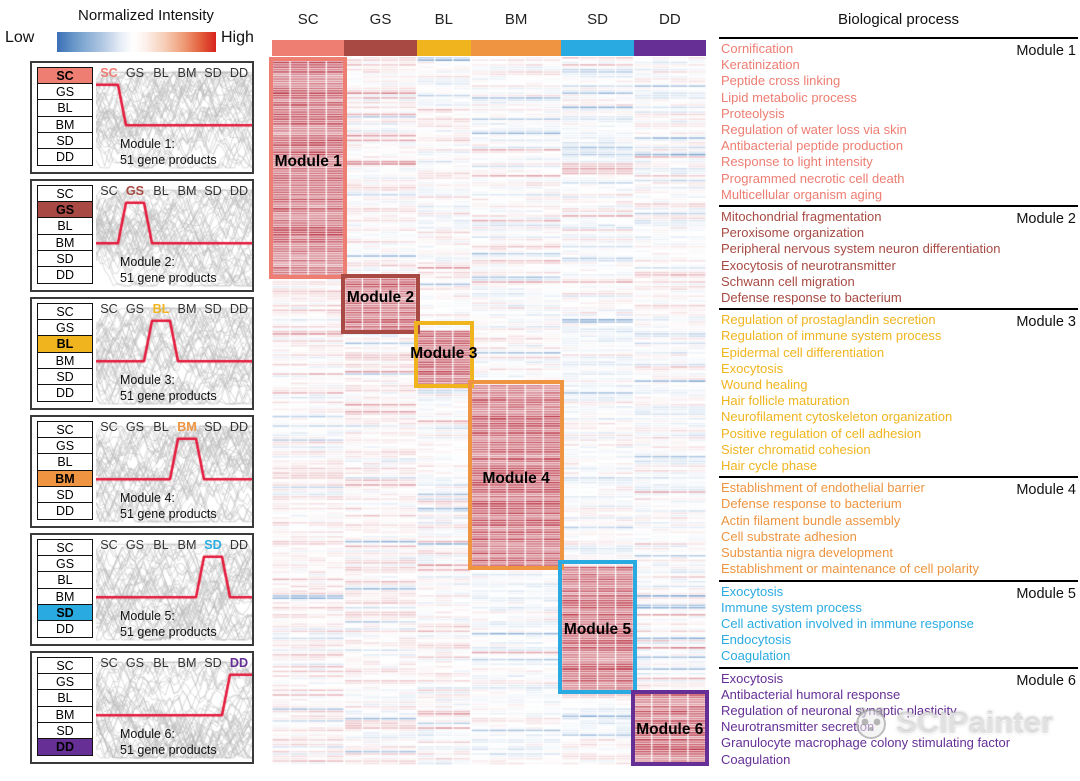 The image size is (1080, 781). What do you see at coordinates (516, 48) in the screenshot?
I see `condition-color-strip-bm` at bounding box center [516, 48].